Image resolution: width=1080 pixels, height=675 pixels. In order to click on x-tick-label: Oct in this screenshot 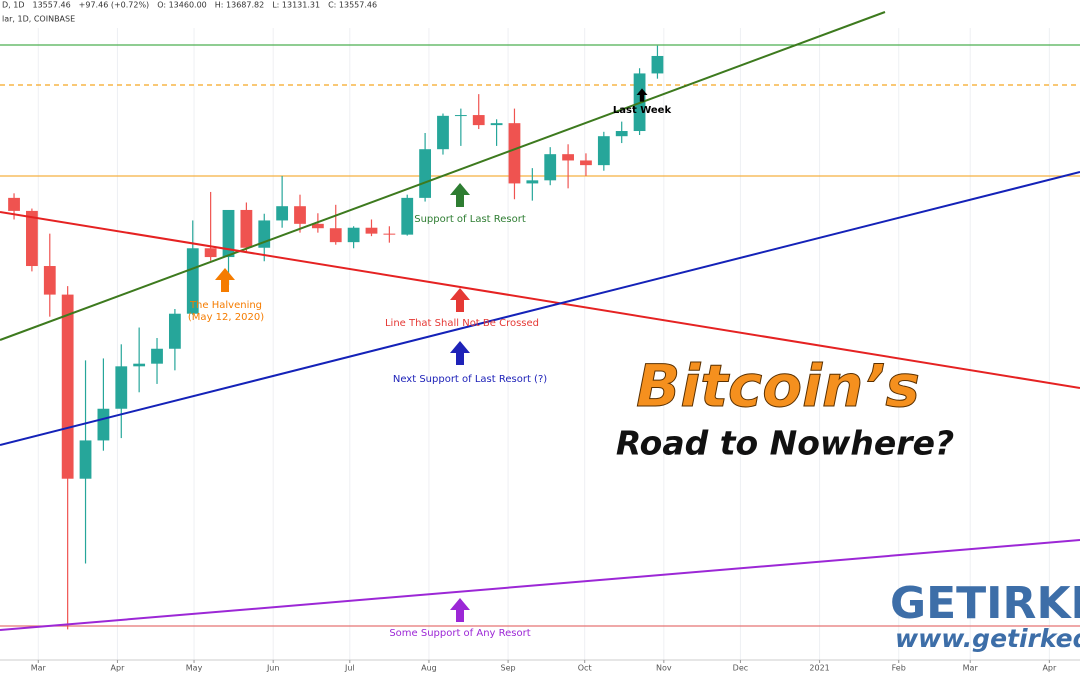, I will do `click(585, 668)`.